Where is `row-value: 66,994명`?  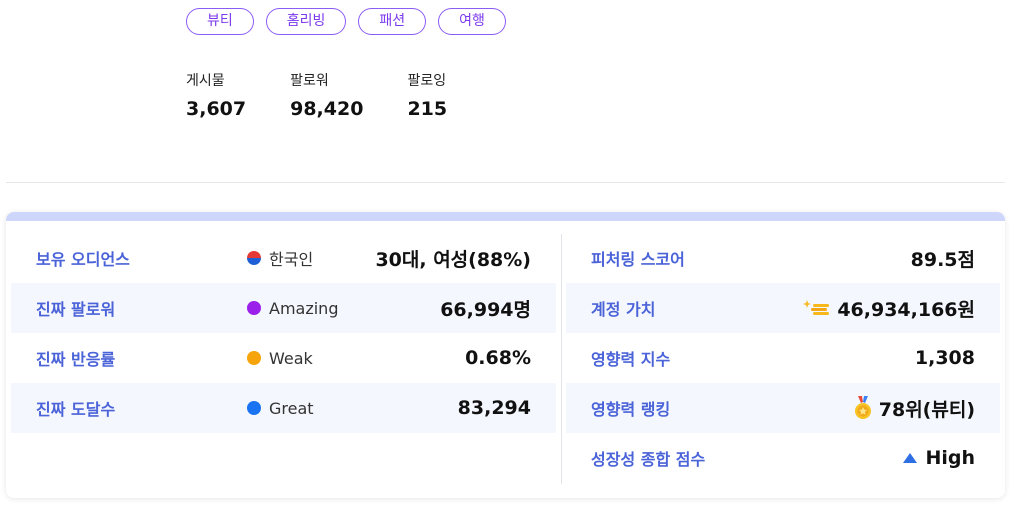
row-value: 66,994명 is located at coordinates (485, 309).